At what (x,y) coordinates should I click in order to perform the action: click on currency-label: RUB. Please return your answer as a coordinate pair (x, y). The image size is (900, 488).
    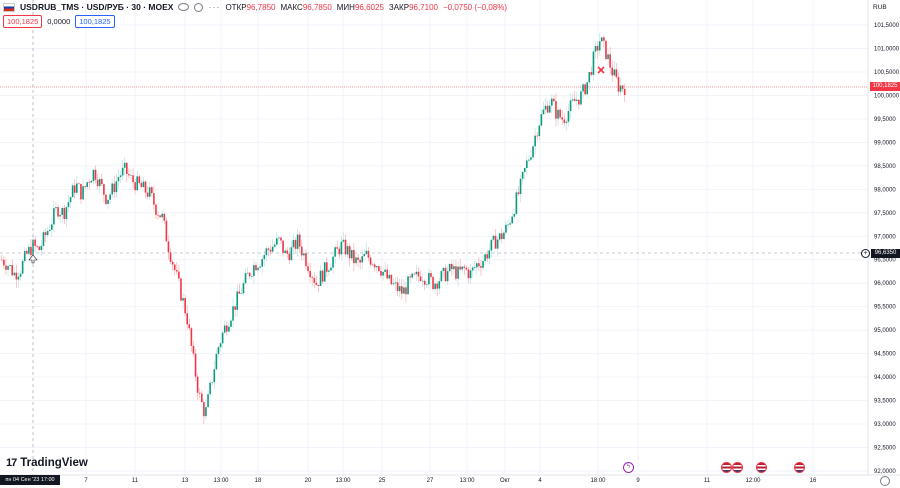
    Looking at the image, I should click on (880, 7).